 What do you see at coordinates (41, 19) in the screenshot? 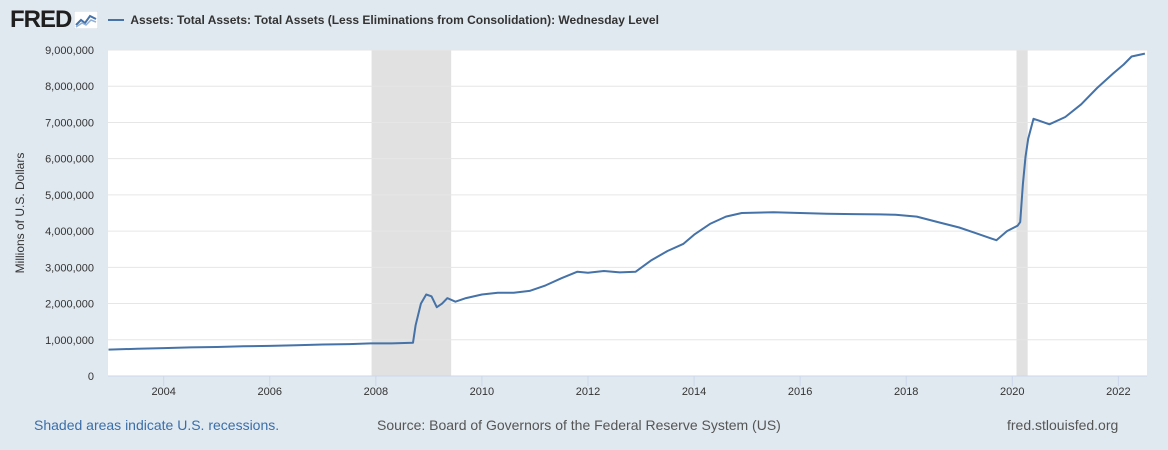
I see `fred-logo: FRED` at bounding box center [41, 19].